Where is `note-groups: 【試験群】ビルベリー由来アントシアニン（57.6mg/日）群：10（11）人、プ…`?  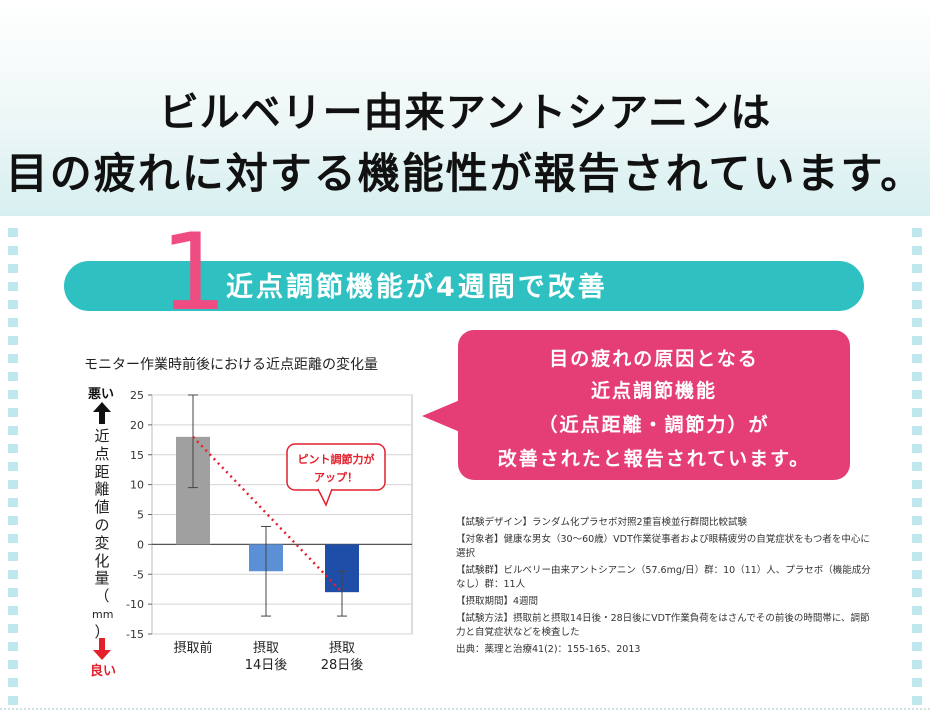
note-groups: 【試験群】ビルベリー由来アントシアニン（57.6mg/日）群：10（11）人、プ… is located at coordinates (663, 577).